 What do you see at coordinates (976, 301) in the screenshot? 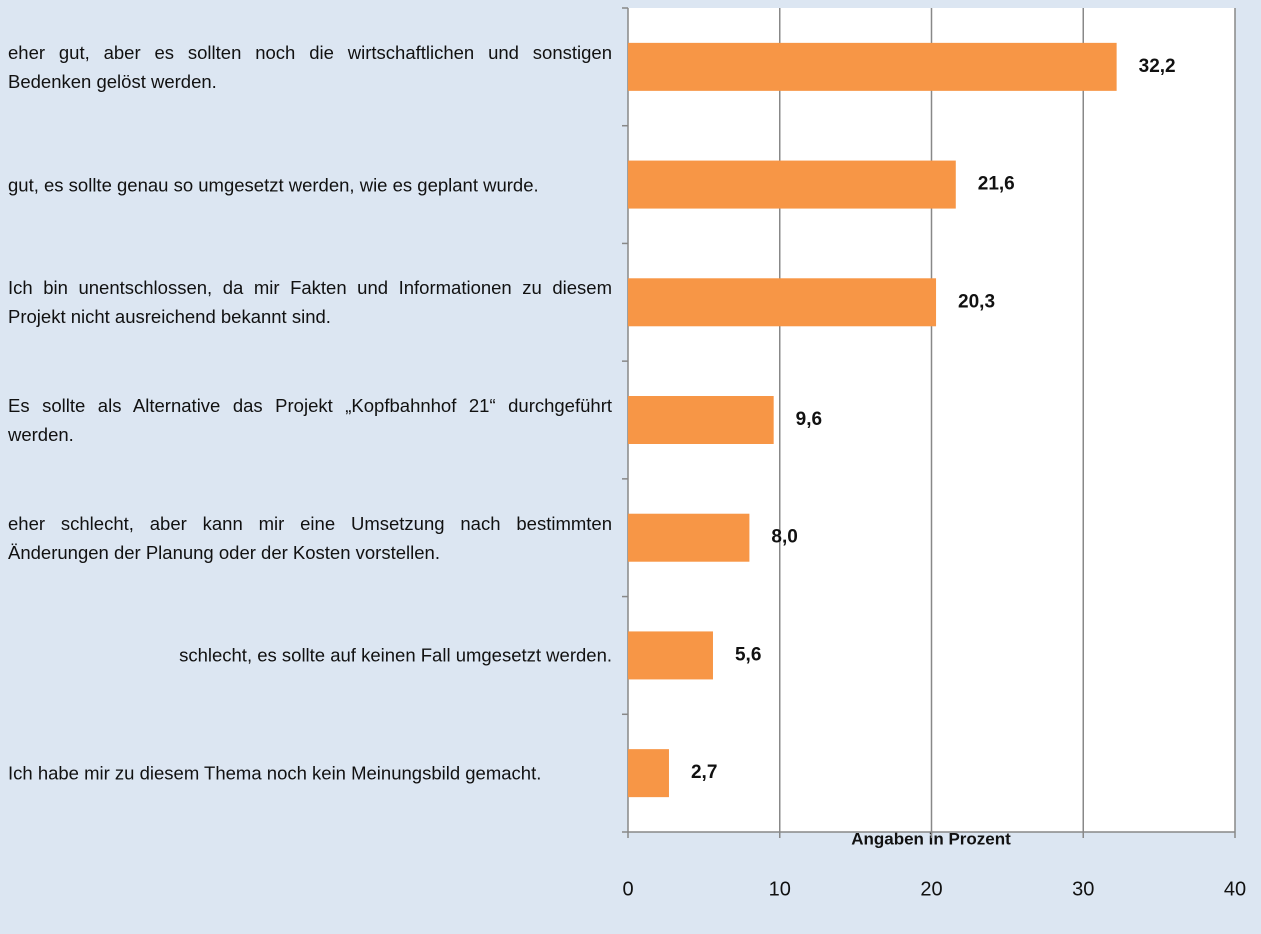
I see `value-label: 20,3` at bounding box center [976, 301].